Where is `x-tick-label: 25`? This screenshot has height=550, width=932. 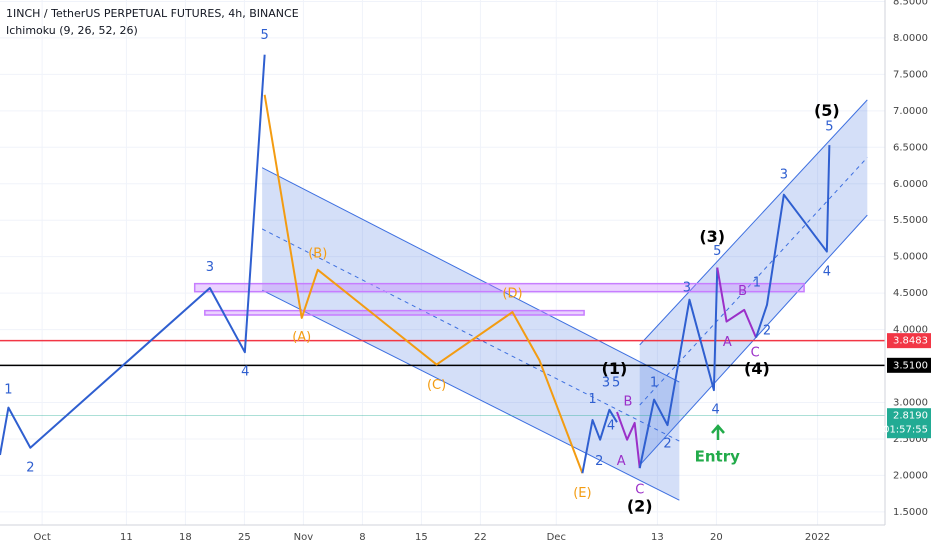 x-tick-label: 25 is located at coordinates (244, 537).